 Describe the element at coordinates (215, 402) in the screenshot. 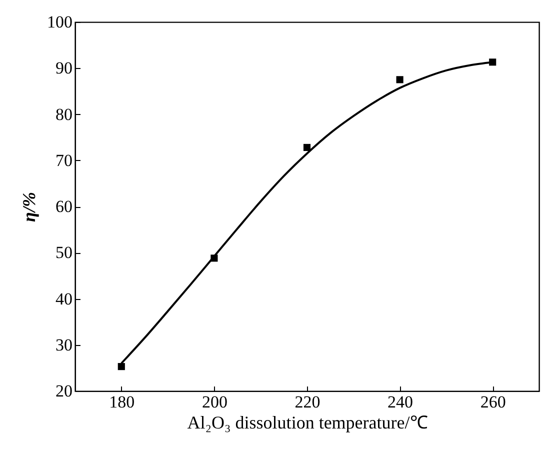

I see `x-tick-label: 200` at that location.